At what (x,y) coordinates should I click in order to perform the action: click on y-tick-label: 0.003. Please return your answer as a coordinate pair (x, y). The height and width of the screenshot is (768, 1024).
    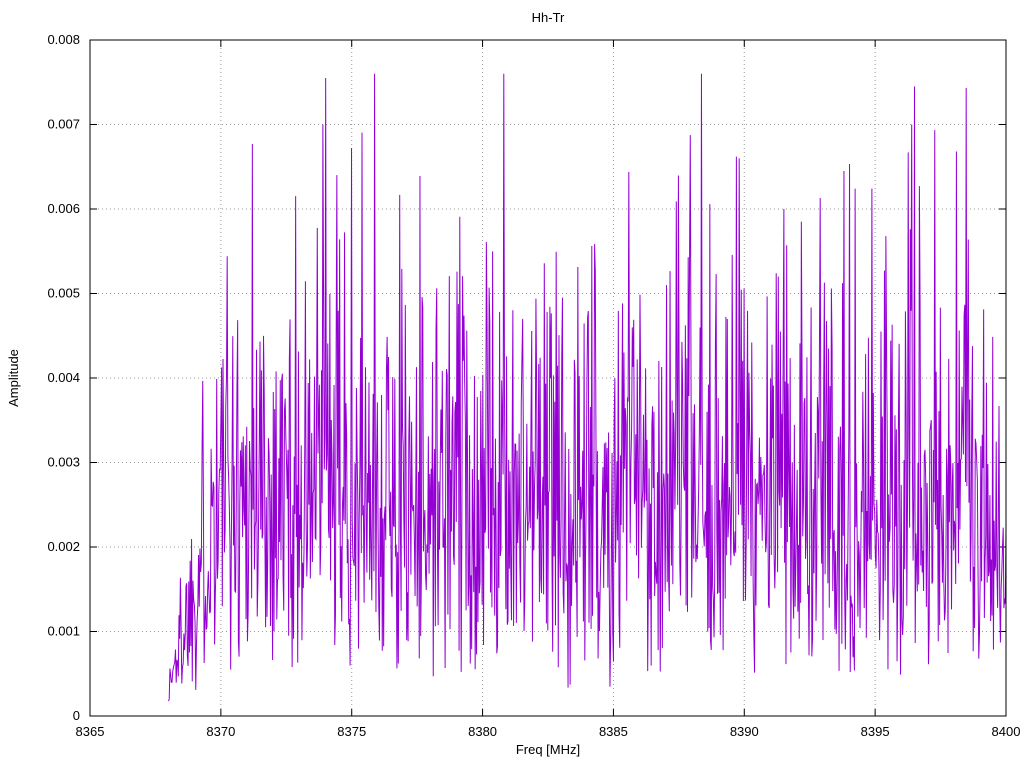
    Looking at the image, I should click on (63, 462).